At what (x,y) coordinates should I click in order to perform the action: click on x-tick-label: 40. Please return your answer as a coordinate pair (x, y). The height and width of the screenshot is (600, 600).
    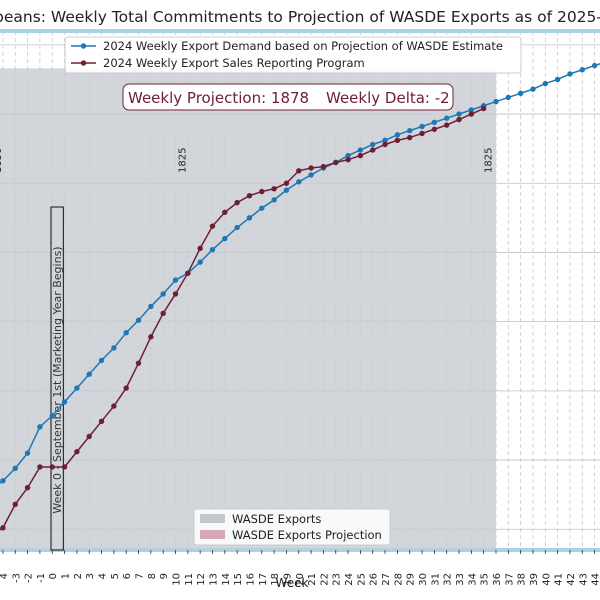
    Looking at the image, I should click on (546, 579).